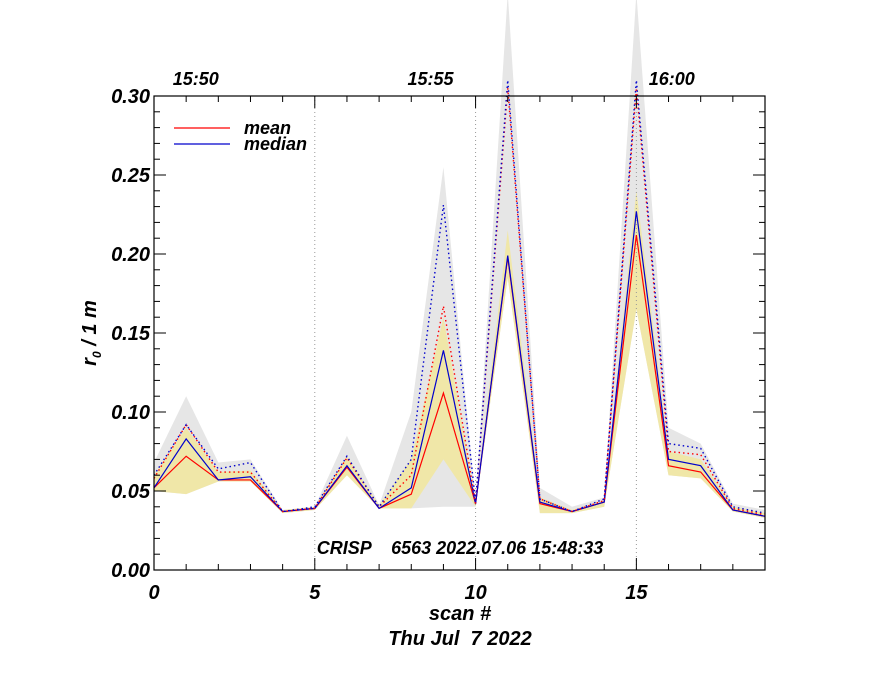  Describe the element at coordinates (130, 413) in the screenshot. I see `y-tick-label-2: 0.10` at that location.